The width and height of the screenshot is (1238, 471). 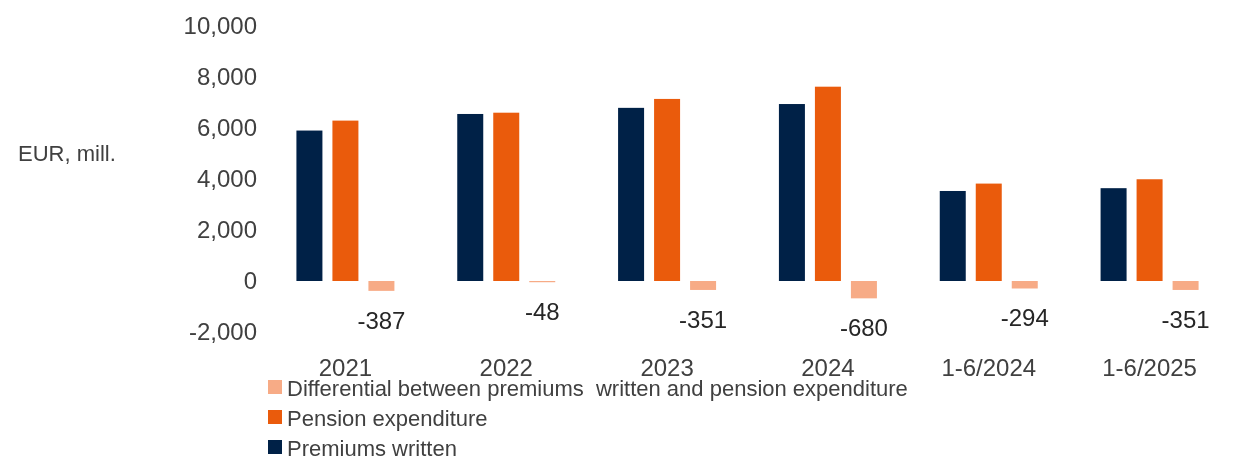 I want to click on y-axis-title: EUR, mill., so click(x=67, y=153).